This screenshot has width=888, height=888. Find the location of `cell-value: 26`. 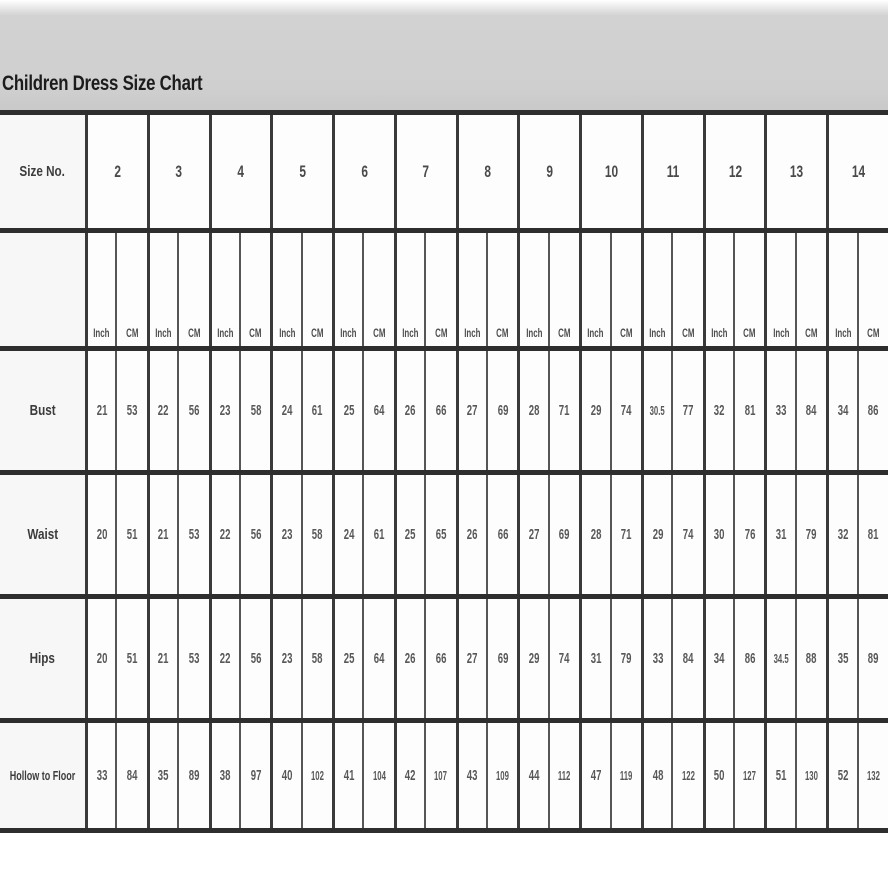

cell-value: 26 is located at coordinates (410, 410).